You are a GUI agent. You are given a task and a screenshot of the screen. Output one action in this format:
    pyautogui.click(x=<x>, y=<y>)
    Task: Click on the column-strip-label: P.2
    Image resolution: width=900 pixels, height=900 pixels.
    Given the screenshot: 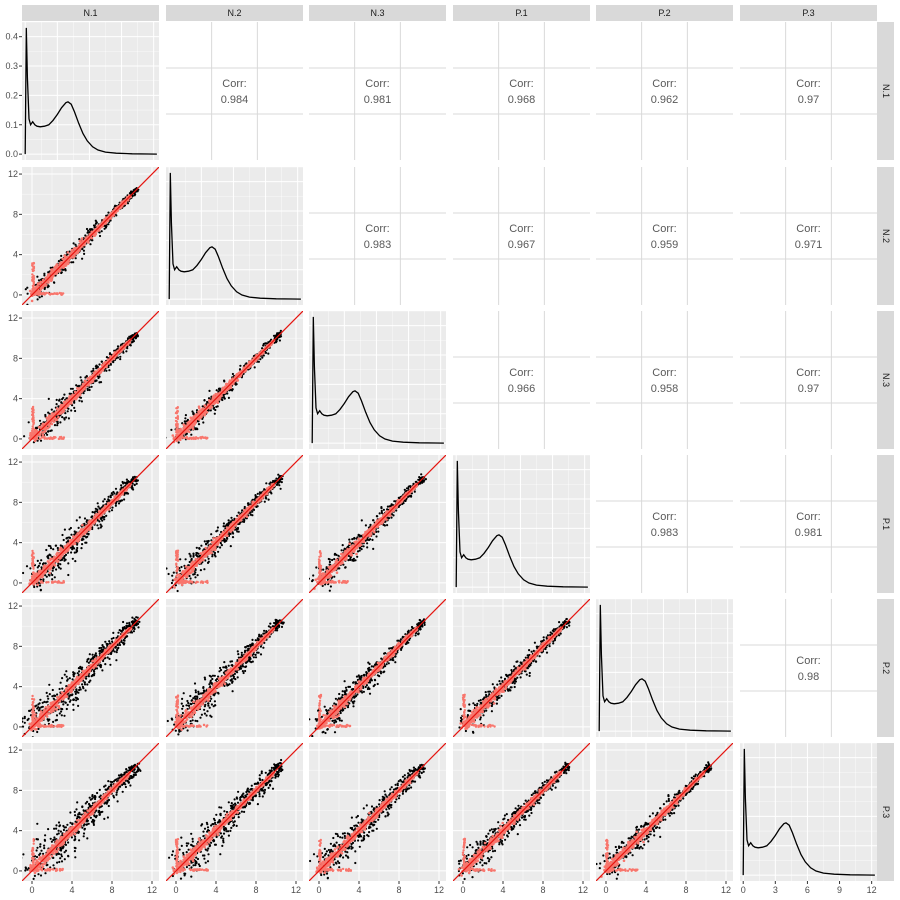 What is the action you would take?
    pyautogui.click(x=664, y=13)
    